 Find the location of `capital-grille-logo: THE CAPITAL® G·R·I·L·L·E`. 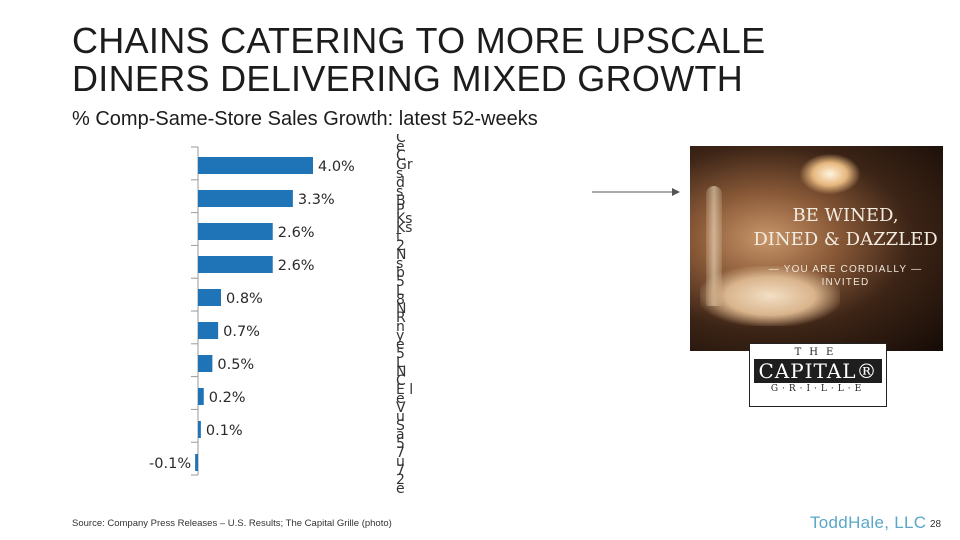

capital-grille-logo: THE CAPITAL® G·R·I·L·L·E is located at coordinates (818, 375).